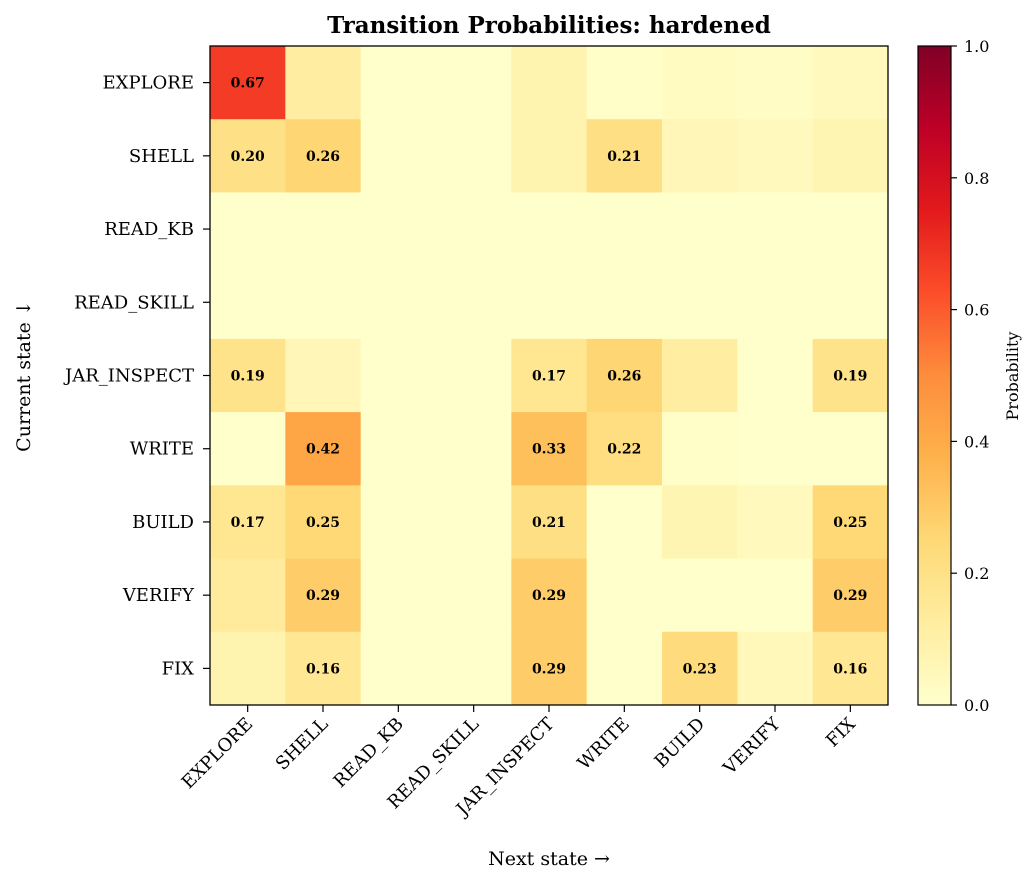 The height and width of the screenshot is (885, 1036). I want to click on heatmap-cell-write-read_skill, so click(474, 449).